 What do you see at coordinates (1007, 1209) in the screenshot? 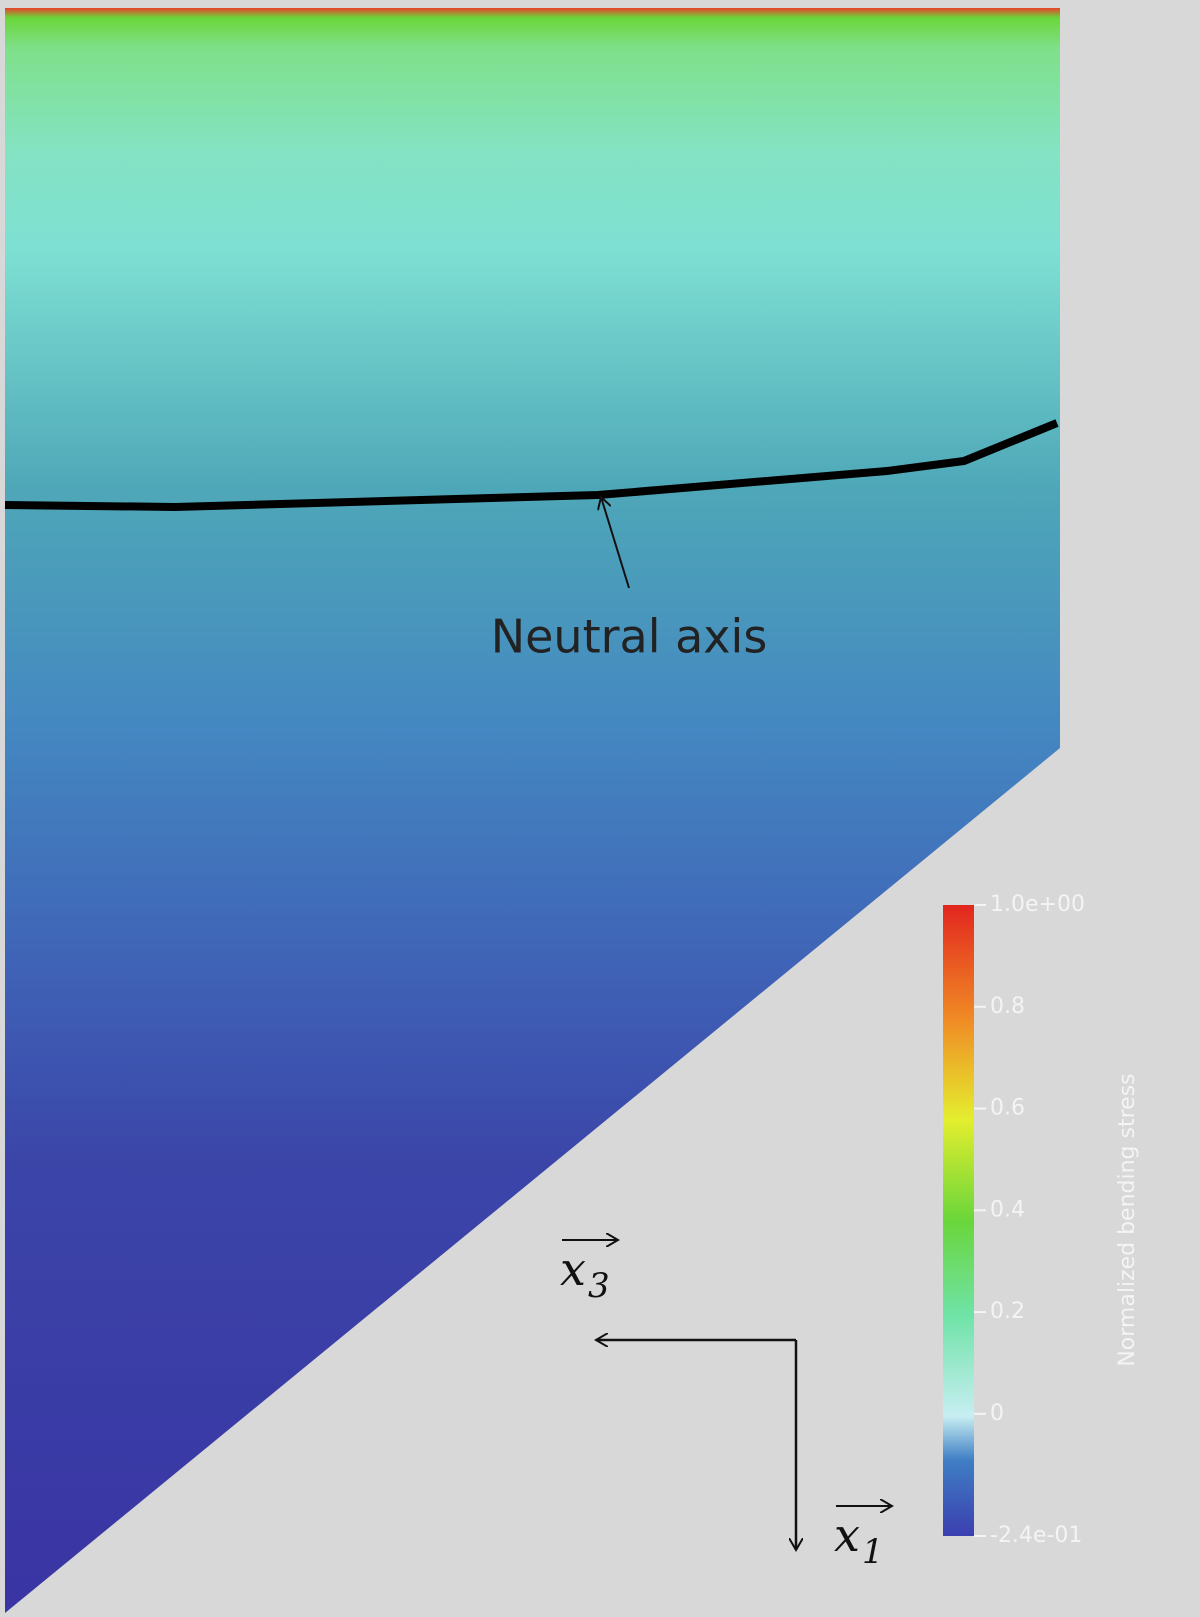
I see `tick-label: 0.4` at bounding box center [1007, 1209].